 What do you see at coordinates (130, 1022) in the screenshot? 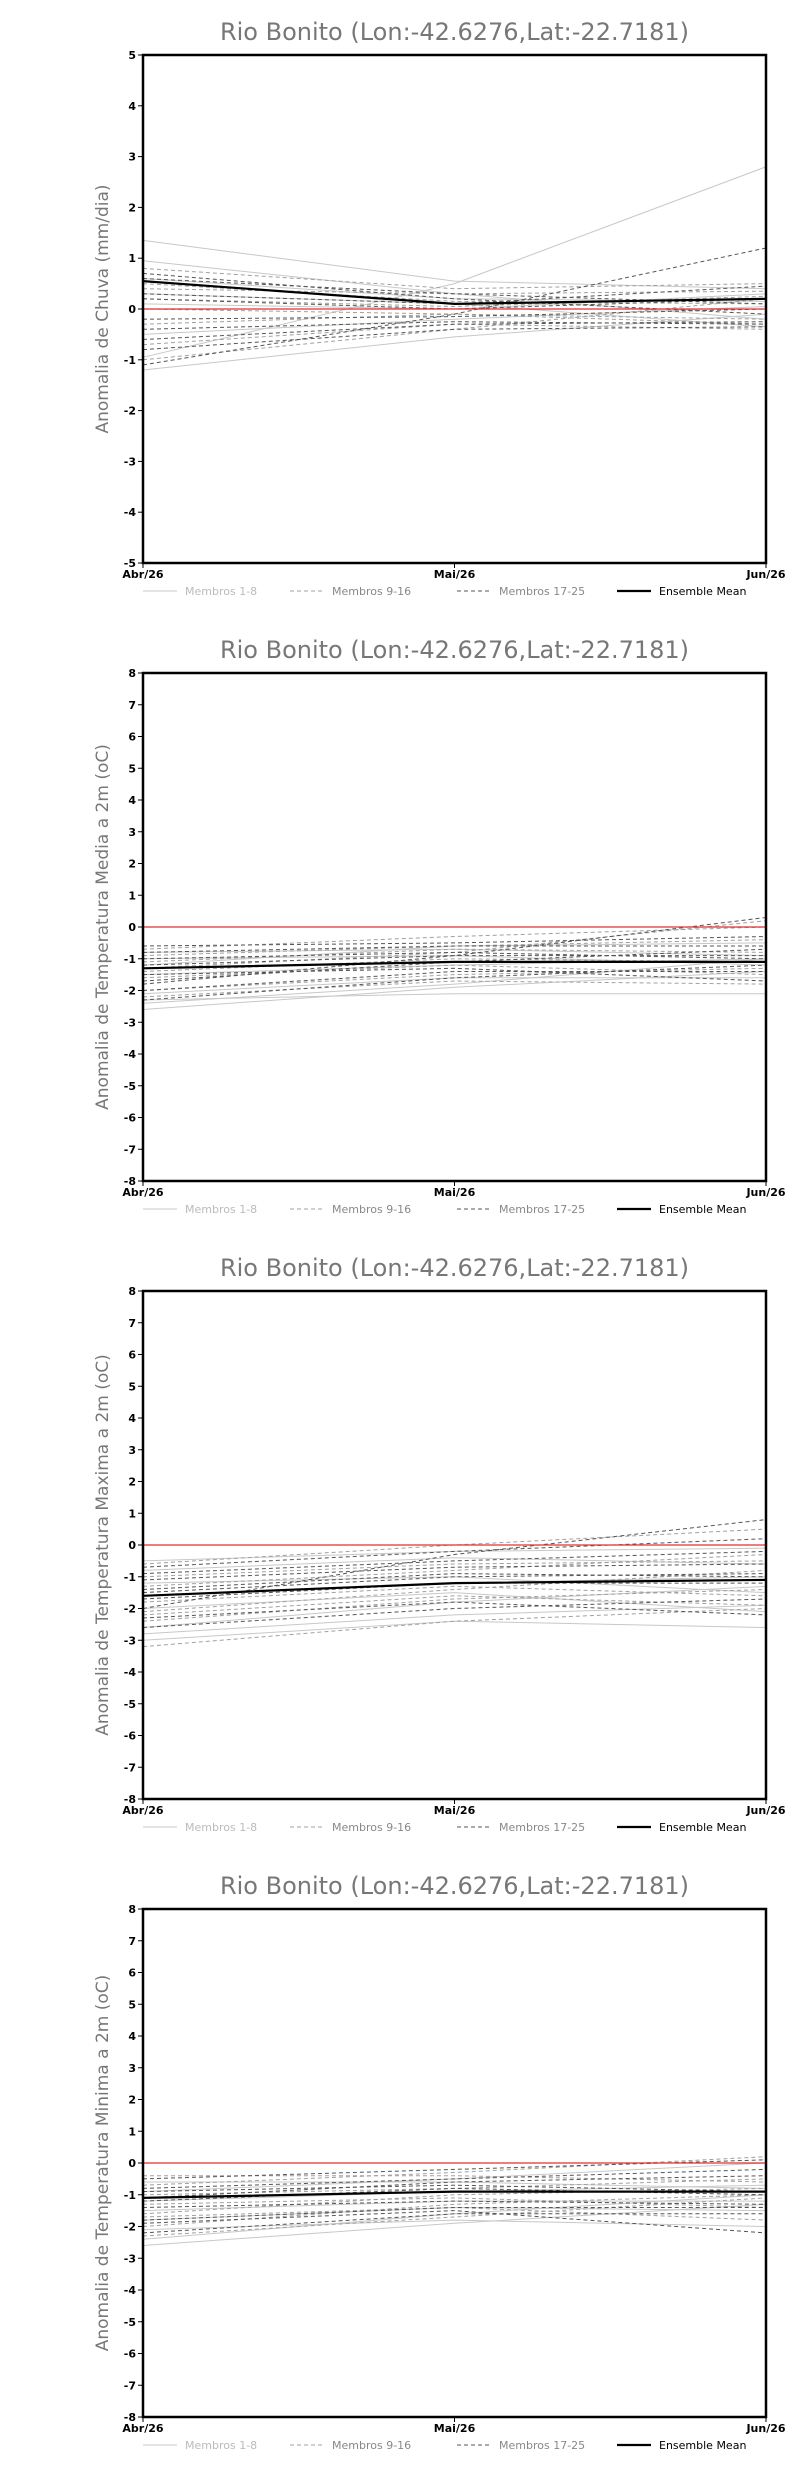
I see `y-tick-label: -3` at bounding box center [130, 1022].